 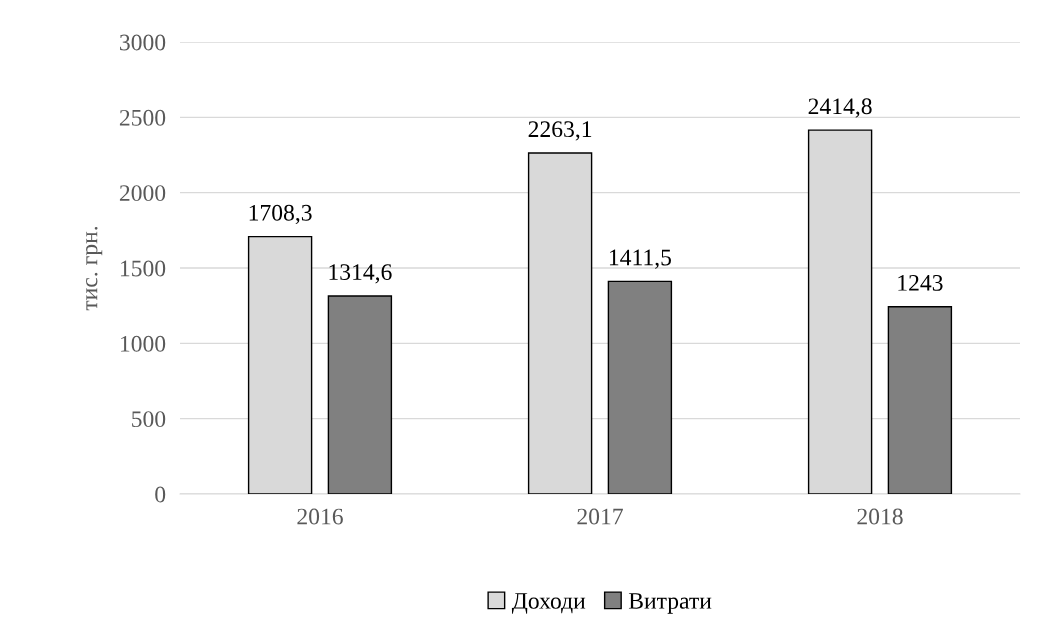 What do you see at coordinates (143, 42) in the screenshot?
I see `y-tick-label: 3000` at bounding box center [143, 42].